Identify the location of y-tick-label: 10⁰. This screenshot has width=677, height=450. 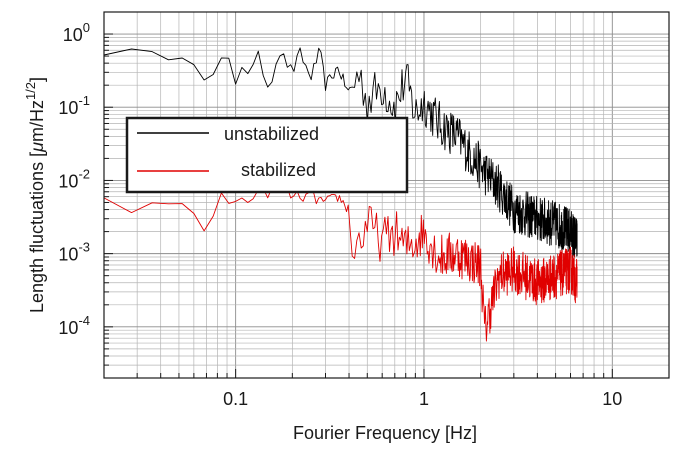
(76, 32).